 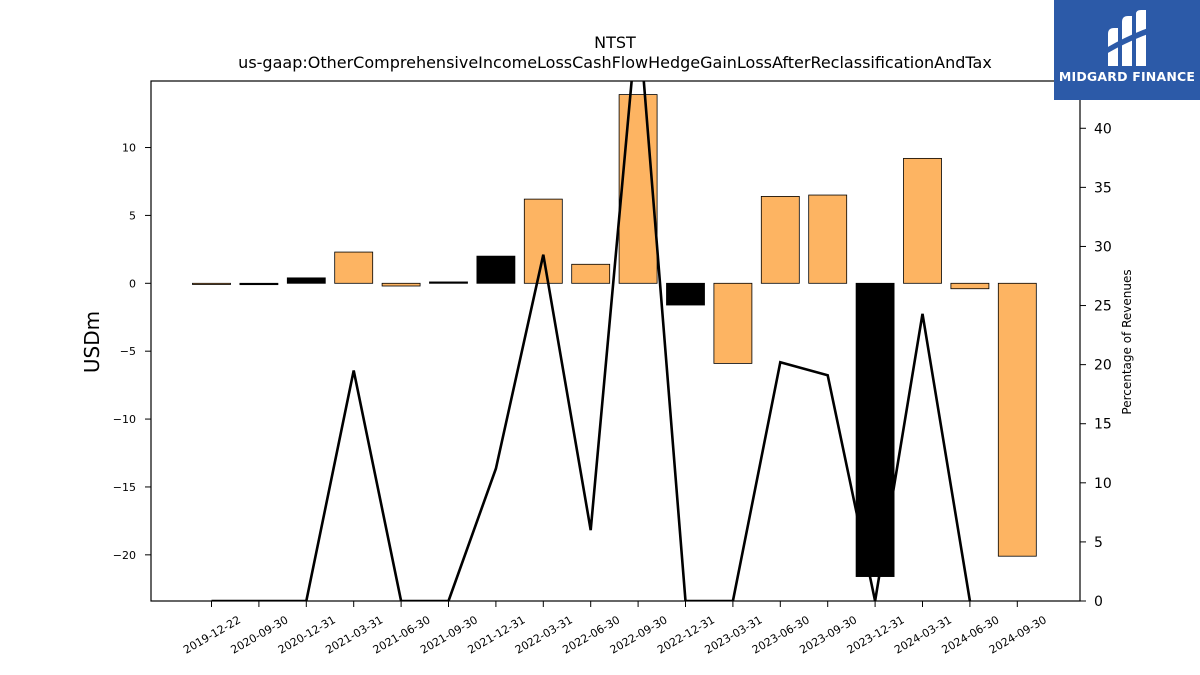 What do you see at coordinates (1098, 543) in the screenshot?
I see `y2-tick-label: 5` at bounding box center [1098, 543].